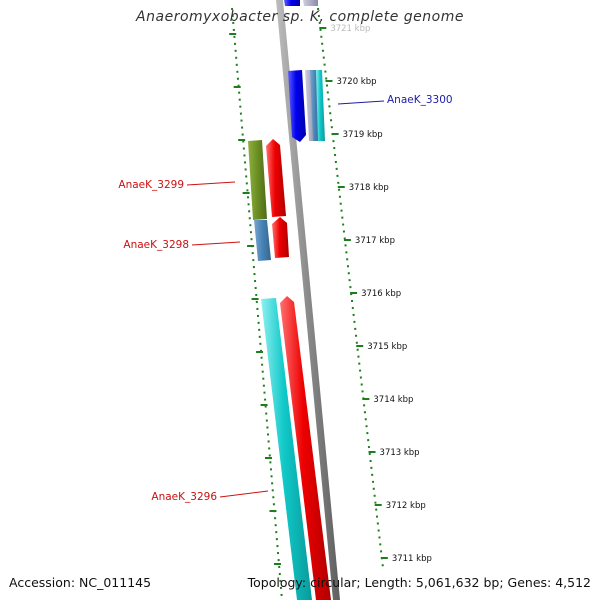 The width and height of the screenshot is (600, 605). What do you see at coordinates (310, 3) in the screenshot?
I see `gene-top-gray` at bounding box center [310, 3].